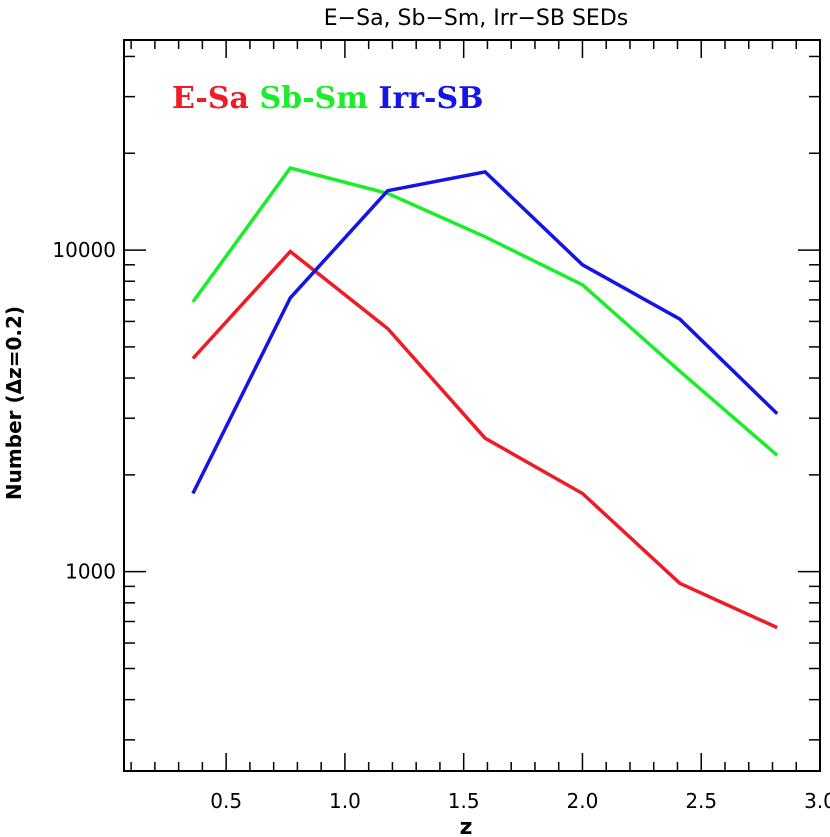 The image size is (830, 837). What do you see at coordinates (430, 98) in the screenshot?
I see `legend-entry: Irr-SB` at bounding box center [430, 98].